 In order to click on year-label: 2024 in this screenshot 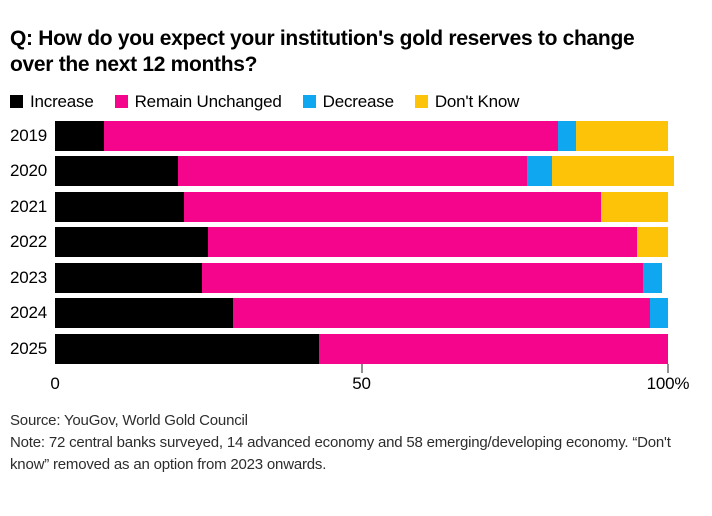, I will do `click(28, 312)`.